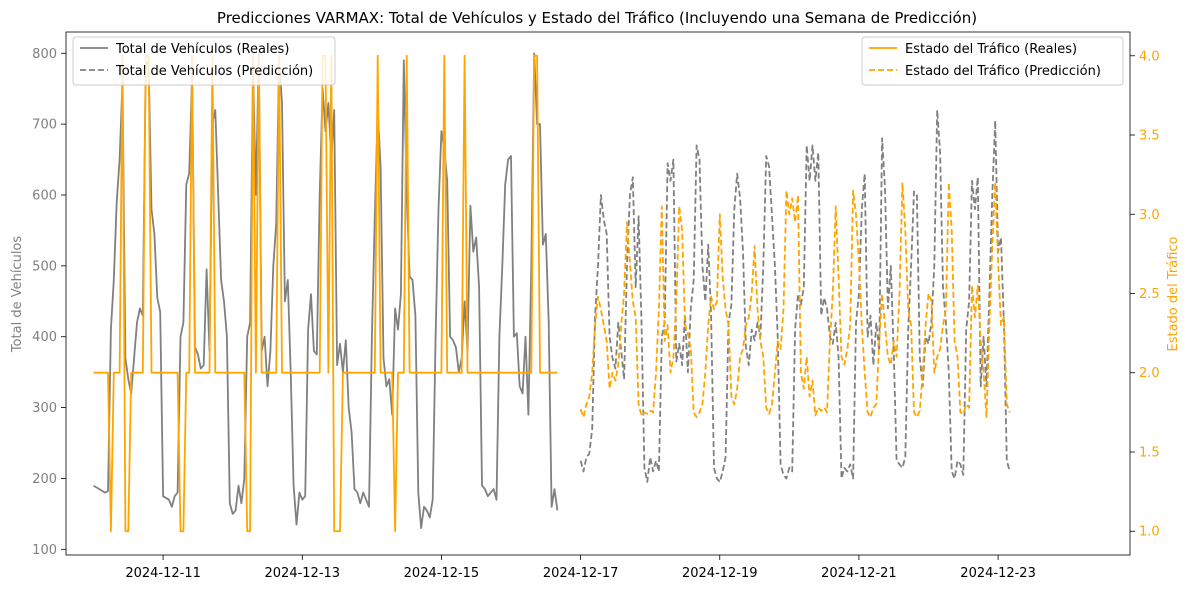  Describe the element at coordinates (442, 573) in the screenshot. I see `x-tick-label: 2024-12-15` at that location.